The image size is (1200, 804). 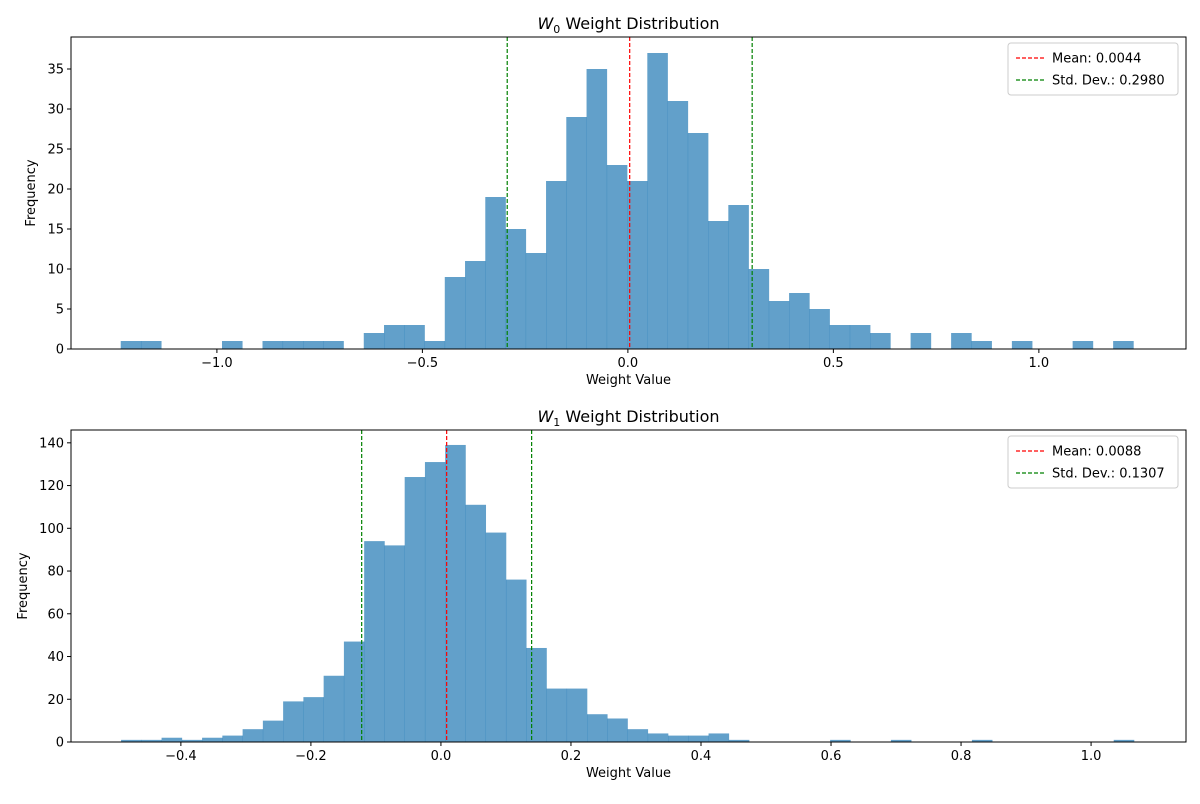 I want to click on x-tick-label: 0.5, so click(x=833, y=363).